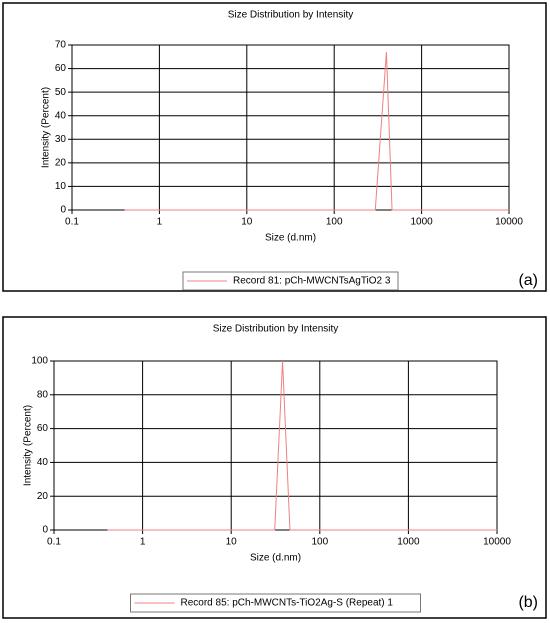 This screenshot has height=623, width=550. What do you see at coordinates (528, 280) in the screenshot?
I see `panel-label: (a)` at bounding box center [528, 280].